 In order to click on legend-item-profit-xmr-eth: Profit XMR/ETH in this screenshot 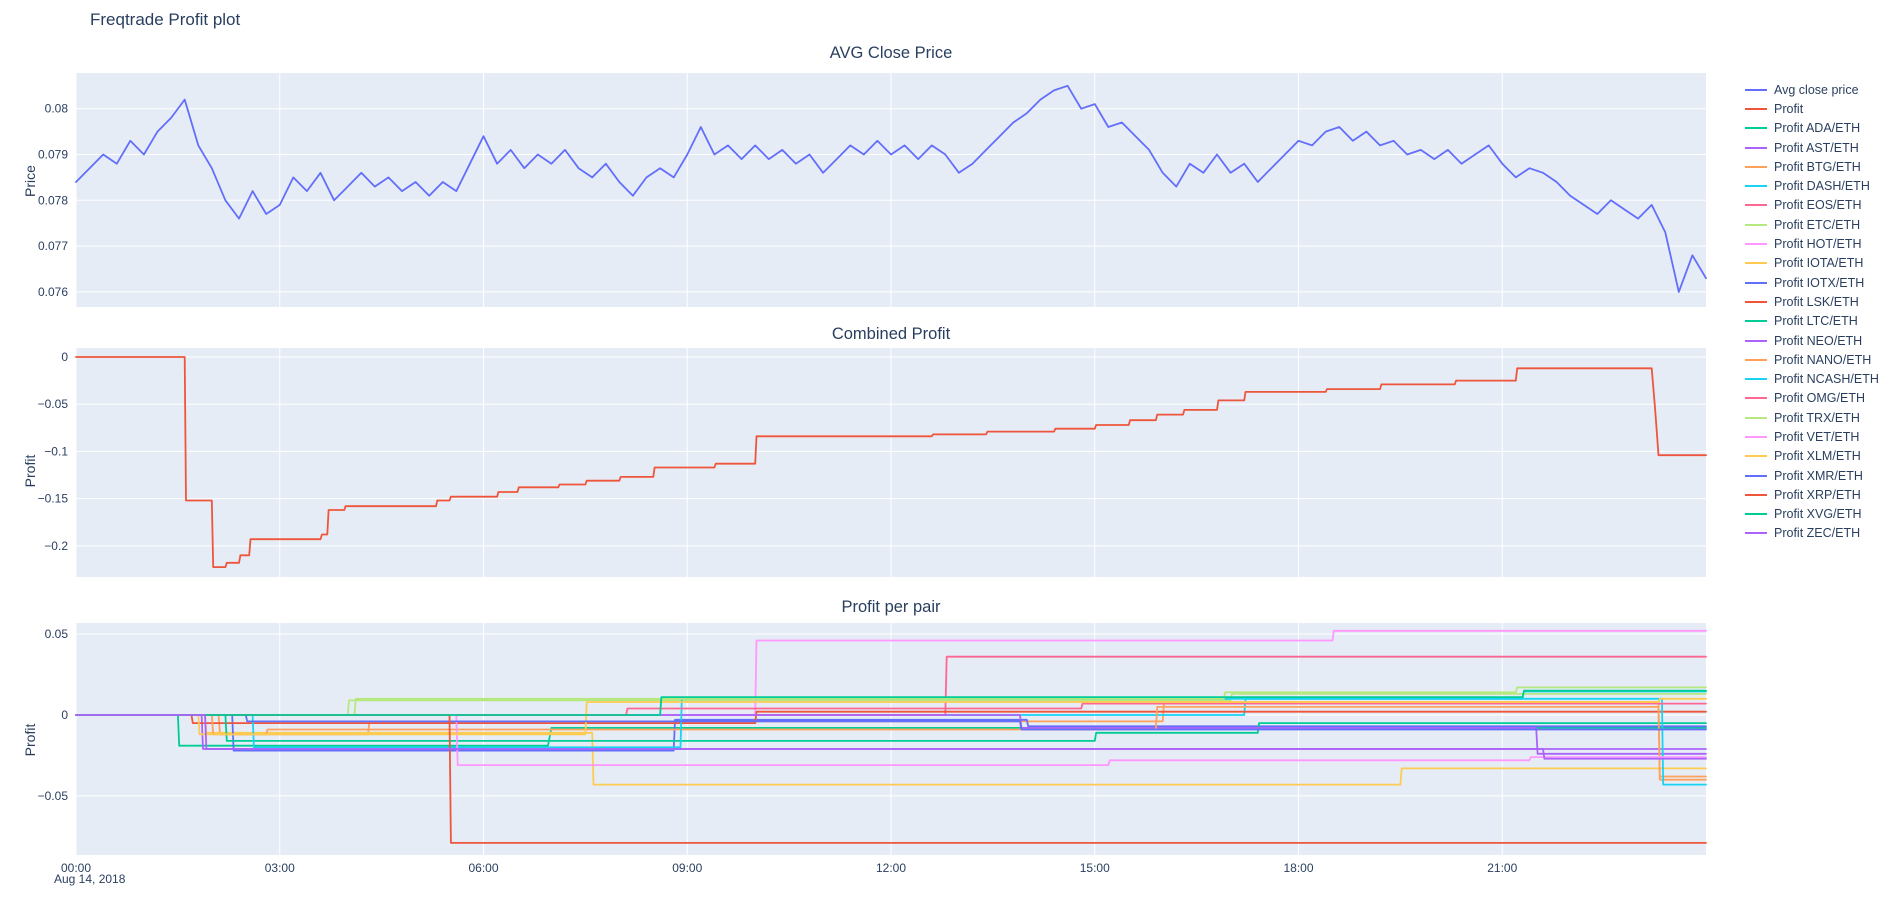, I will do `click(1812, 475)`.